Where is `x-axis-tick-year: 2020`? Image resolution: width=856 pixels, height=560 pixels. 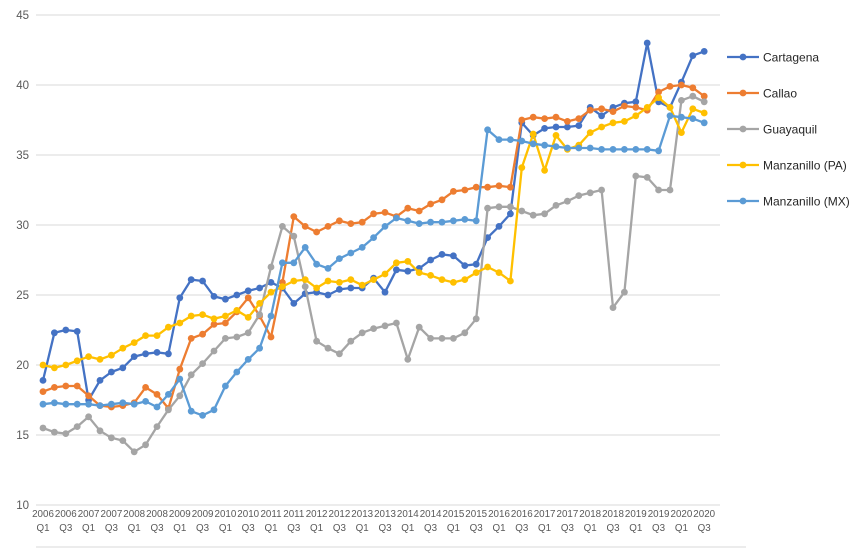 x-axis-tick-year: 2020 is located at coordinates (682, 514).